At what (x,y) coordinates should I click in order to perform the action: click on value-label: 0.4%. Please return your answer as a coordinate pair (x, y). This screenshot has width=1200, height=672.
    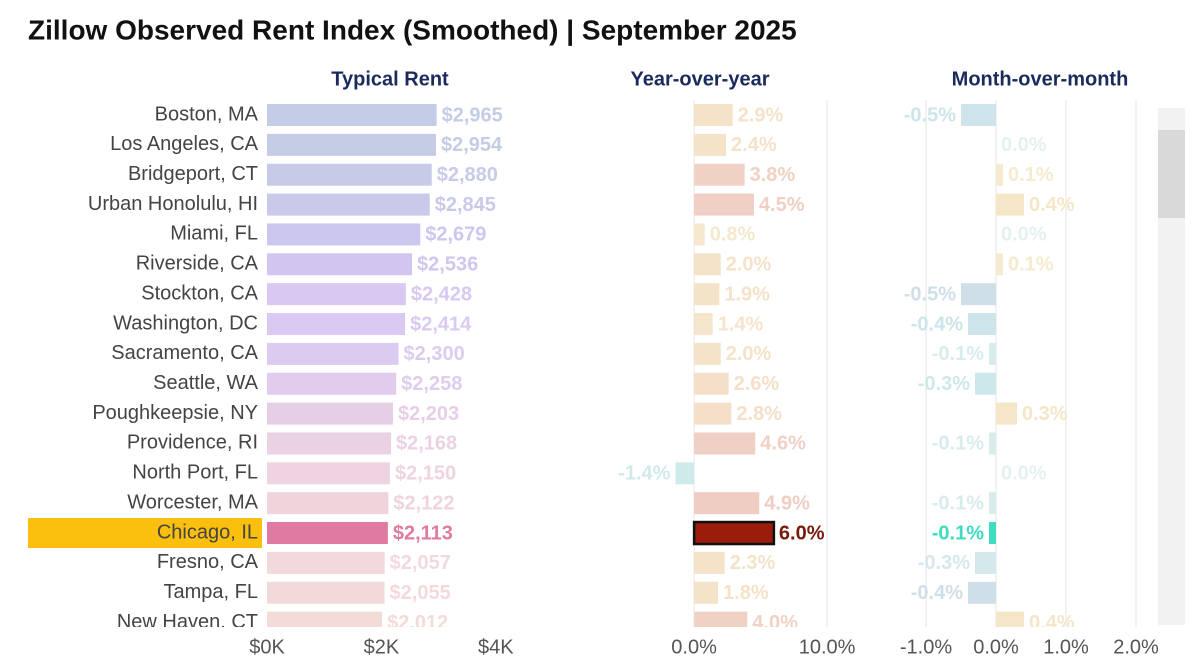
    Looking at the image, I should click on (1052, 205).